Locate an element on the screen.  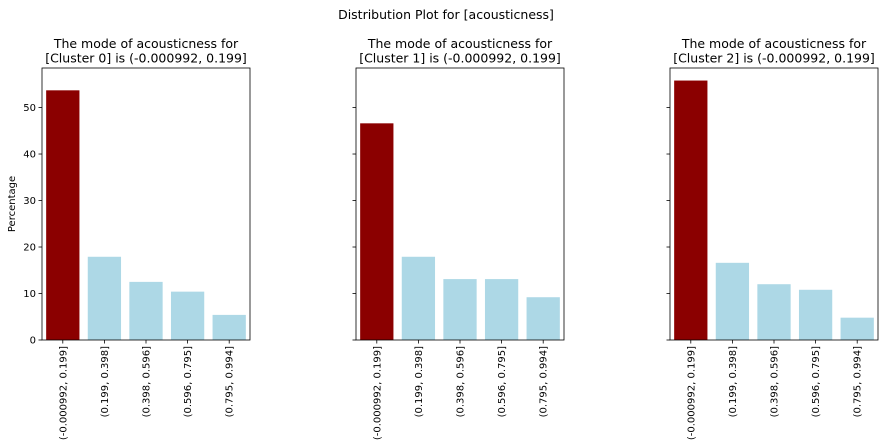
y-tick-label-4: 40 is located at coordinates (29, 155).